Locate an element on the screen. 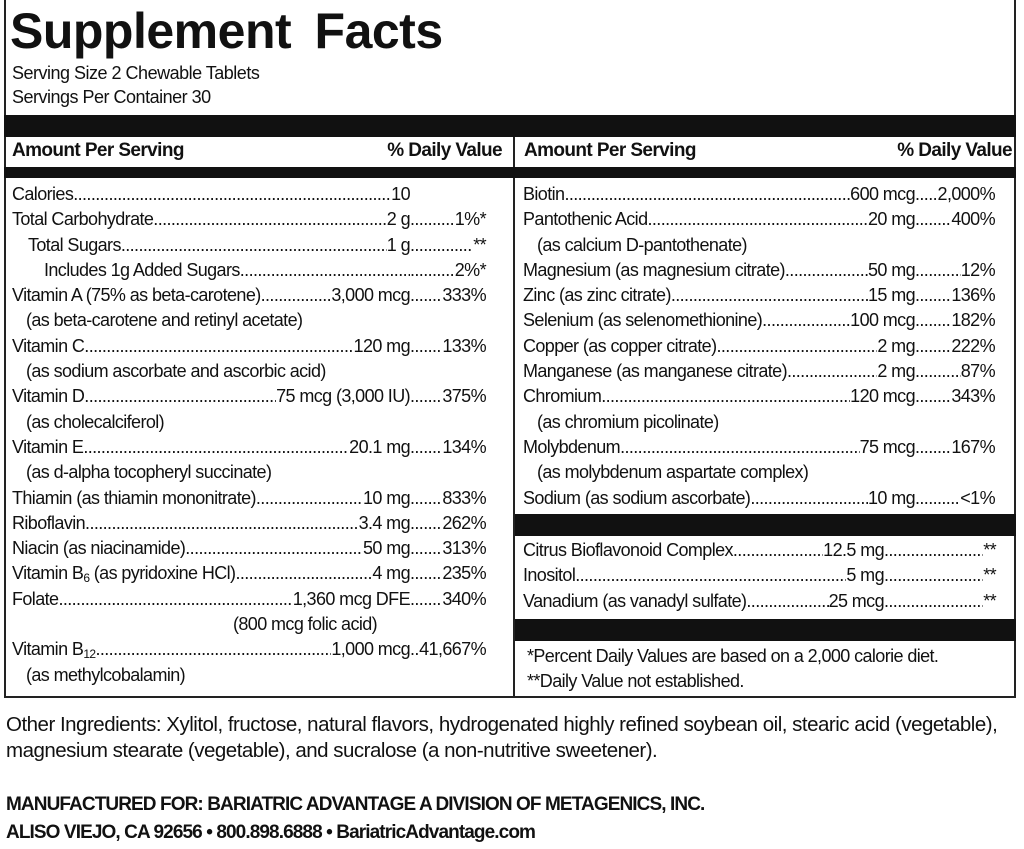 Image resolution: width=1024 pixels, height=849 pixels. nutrient-name-text: Selenium (as selenomethionine) is located at coordinates (643, 320).